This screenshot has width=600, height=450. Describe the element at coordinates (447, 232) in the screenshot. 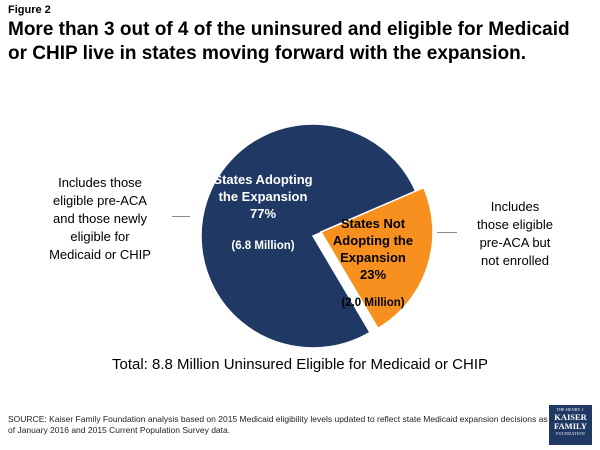

I see `leader-line-right` at that location.